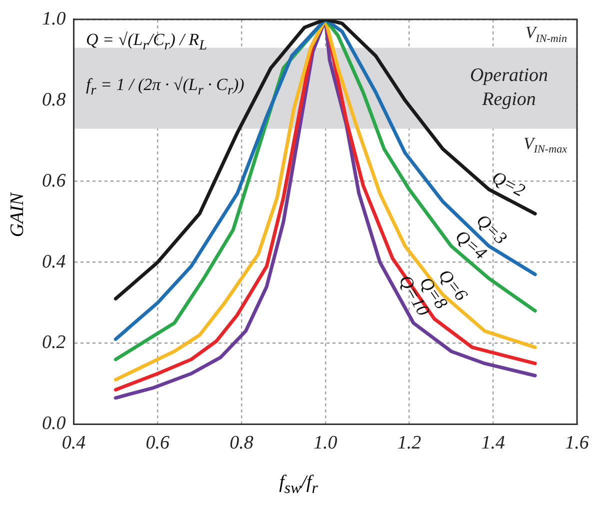 The height and width of the screenshot is (507, 597). What do you see at coordinates (298, 485) in the screenshot?
I see `x-axis-title: f$_{sw}$/f$_{r}$` at bounding box center [298, 485].